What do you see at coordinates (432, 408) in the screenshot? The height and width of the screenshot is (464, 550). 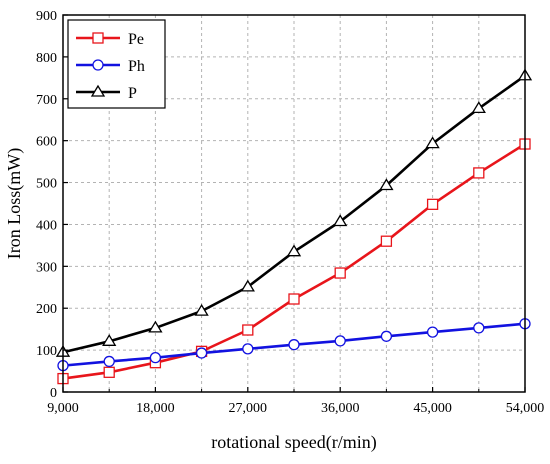 I see `x-tick-label: 45,000` at bounding box center [432, 408].